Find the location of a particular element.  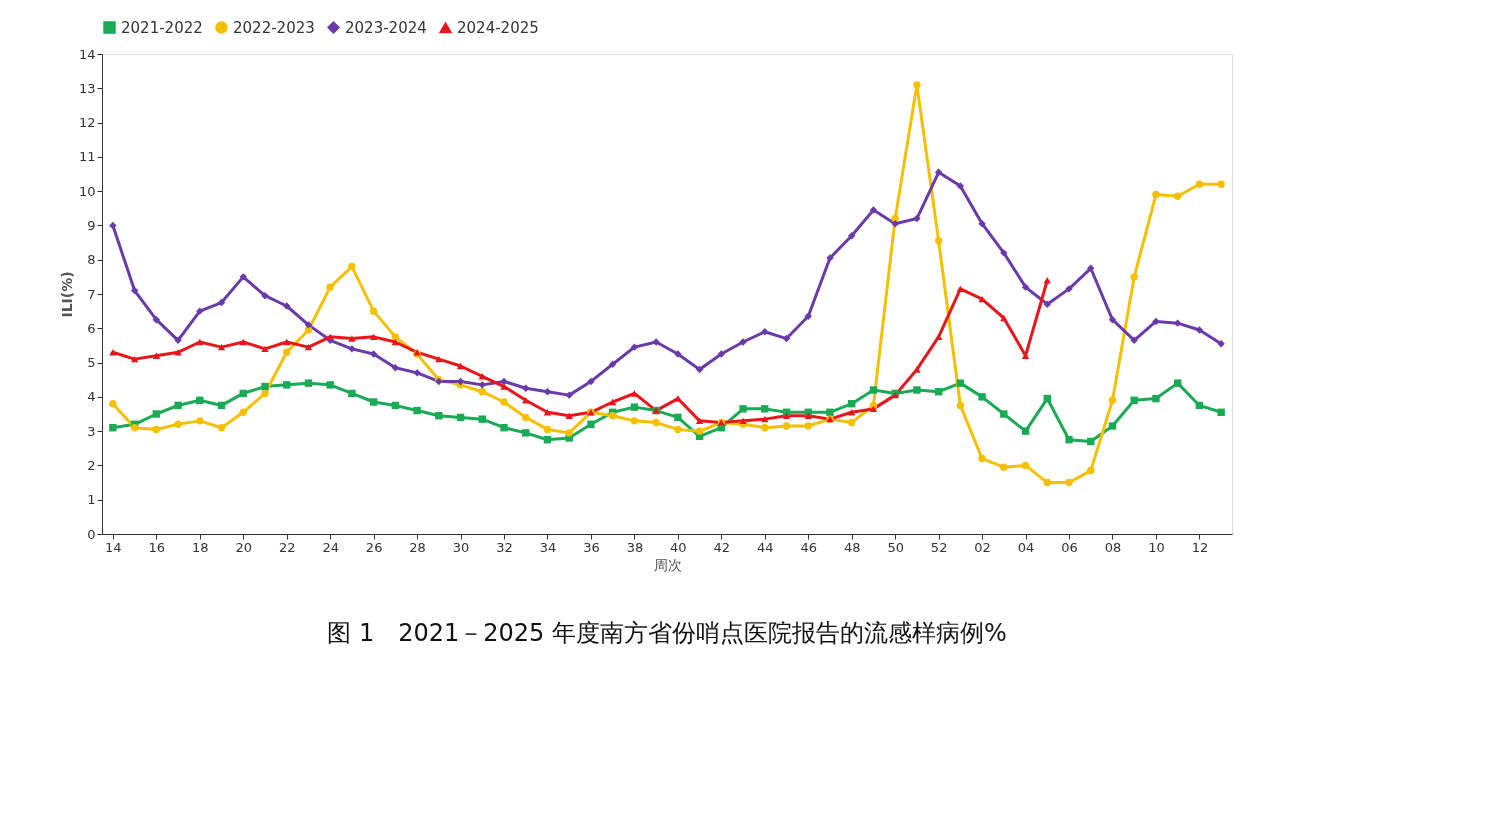

x-tick-label: 06 is located at coordinates (1069, 547).